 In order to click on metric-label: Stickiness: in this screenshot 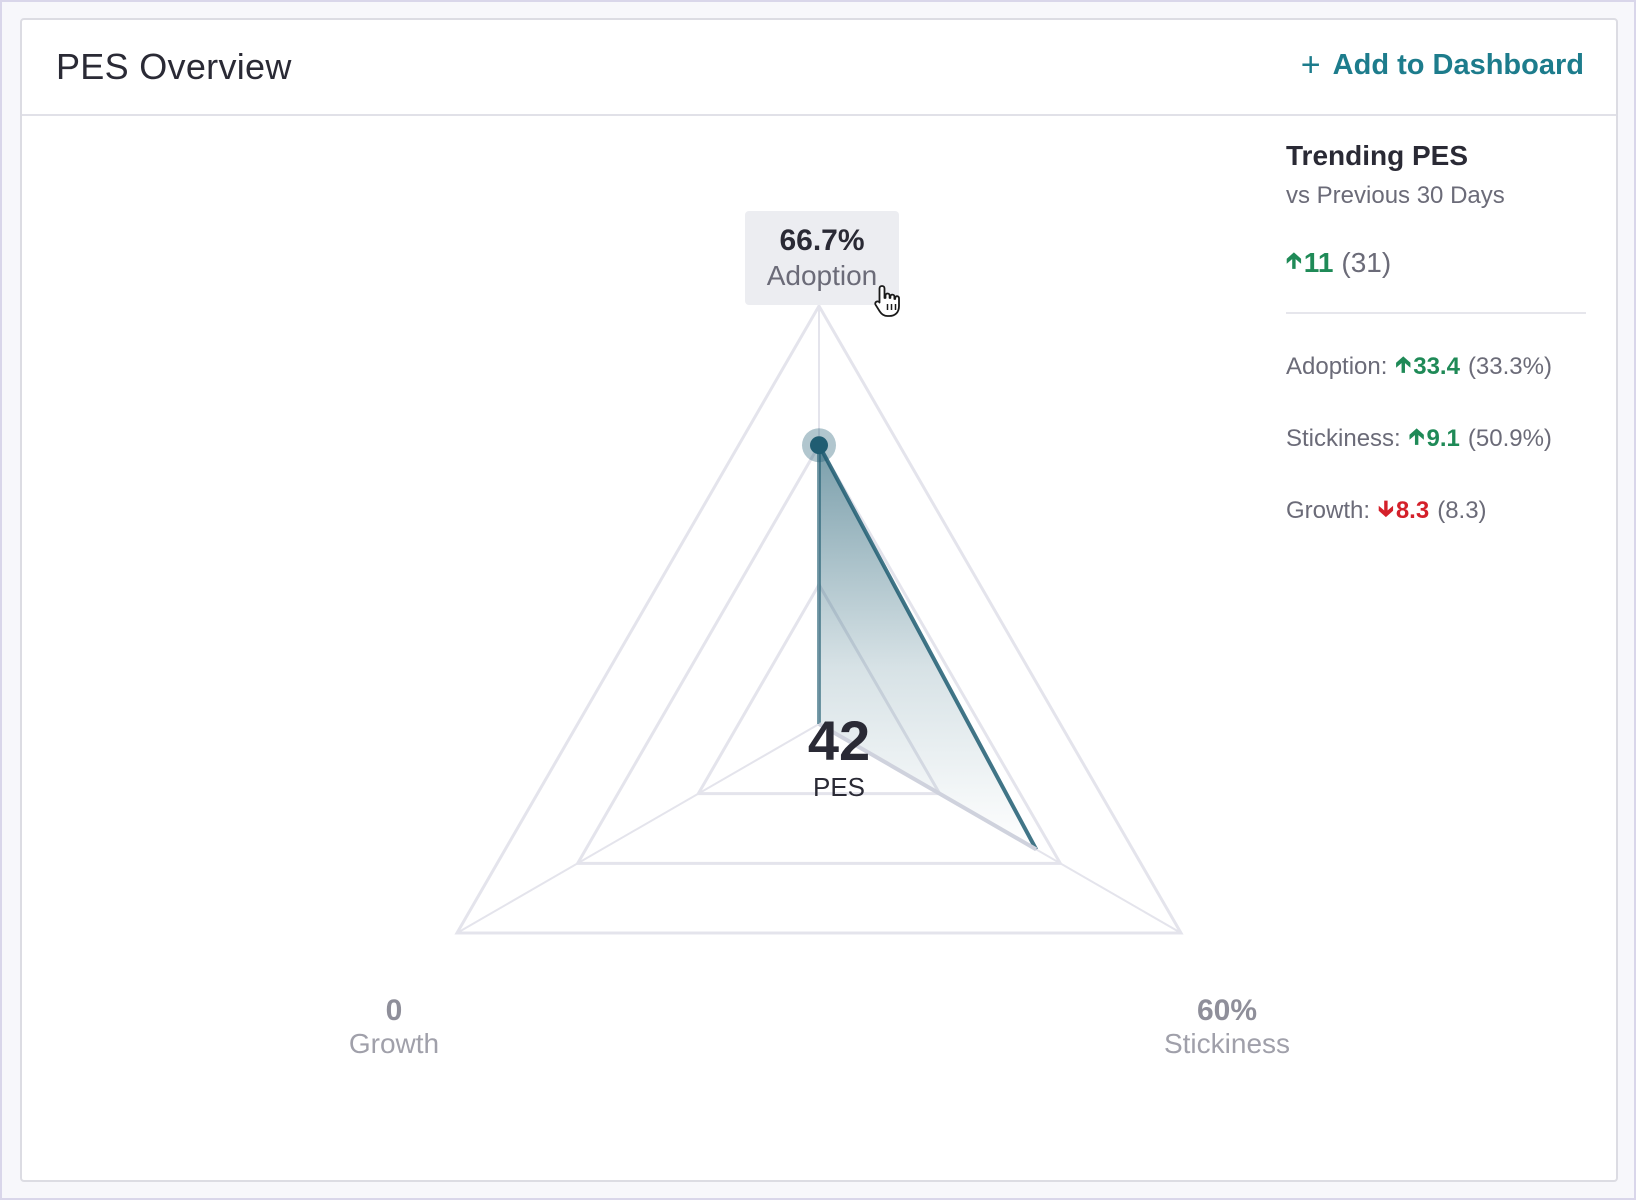, I will do `click(1343, 438)`.